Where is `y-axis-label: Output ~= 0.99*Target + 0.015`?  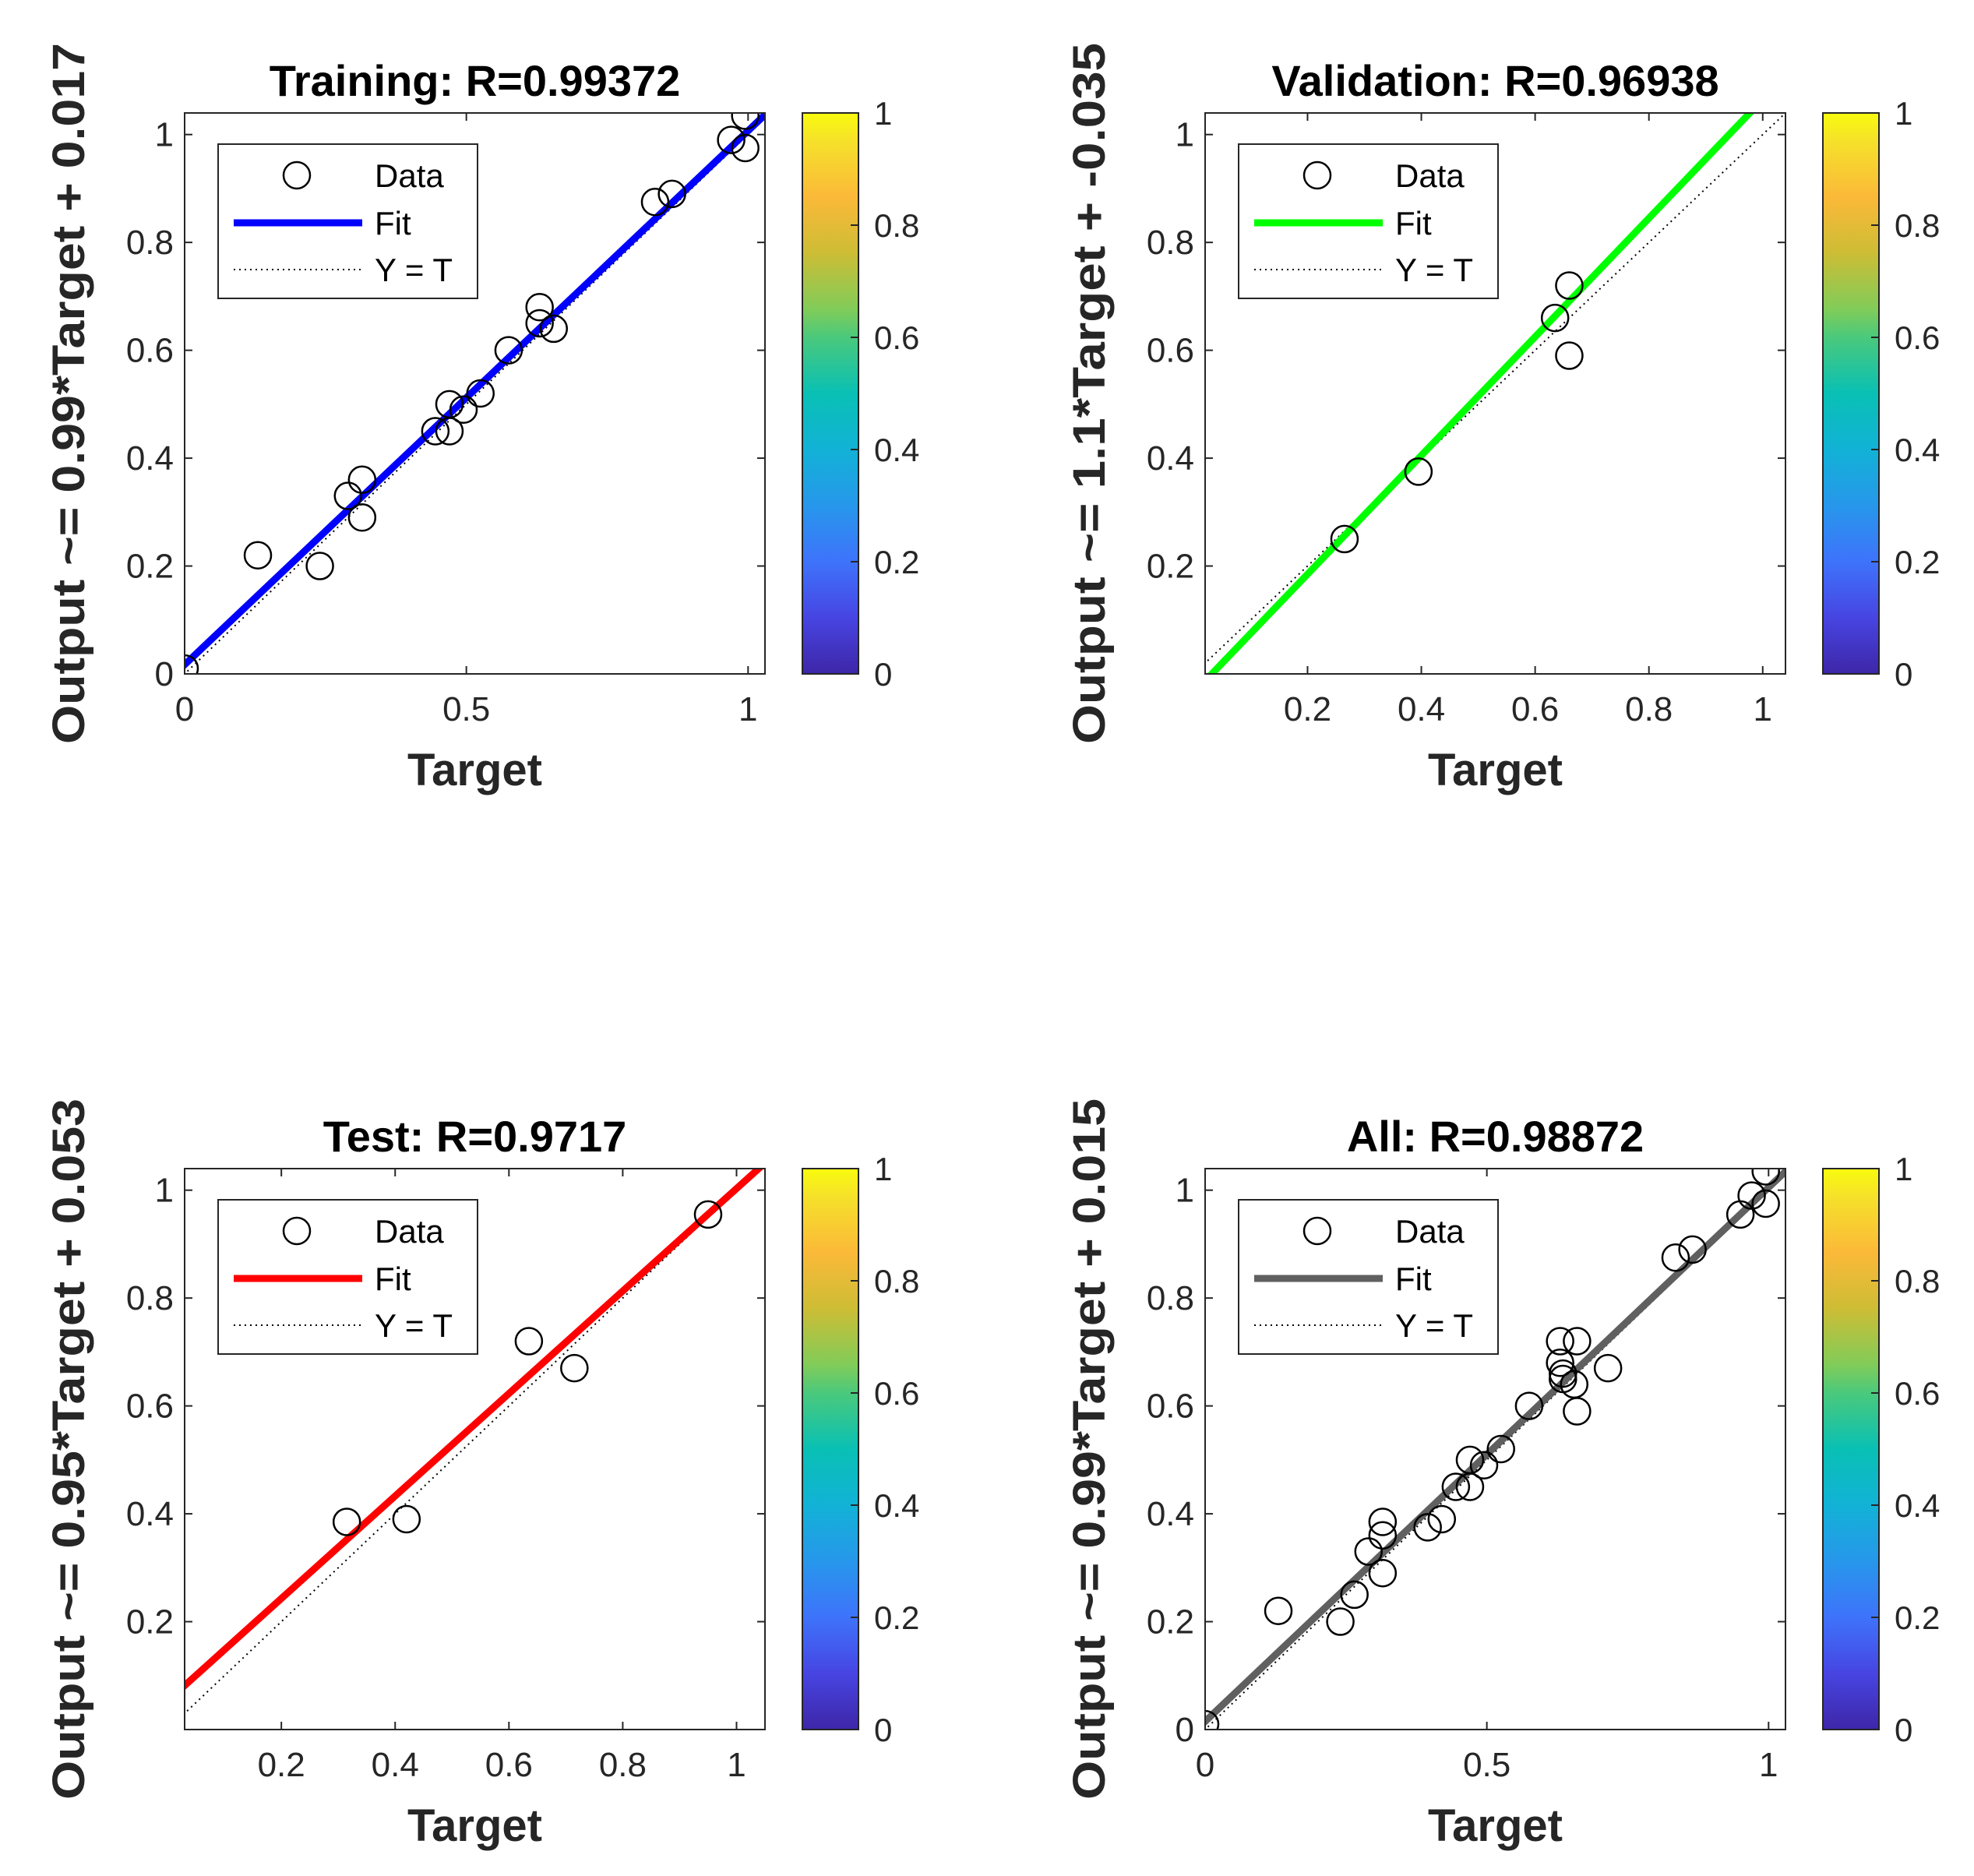 y-axis-label: Output ~= 0.99*Target + 0.015 is located at coordinates (1089, 1449).